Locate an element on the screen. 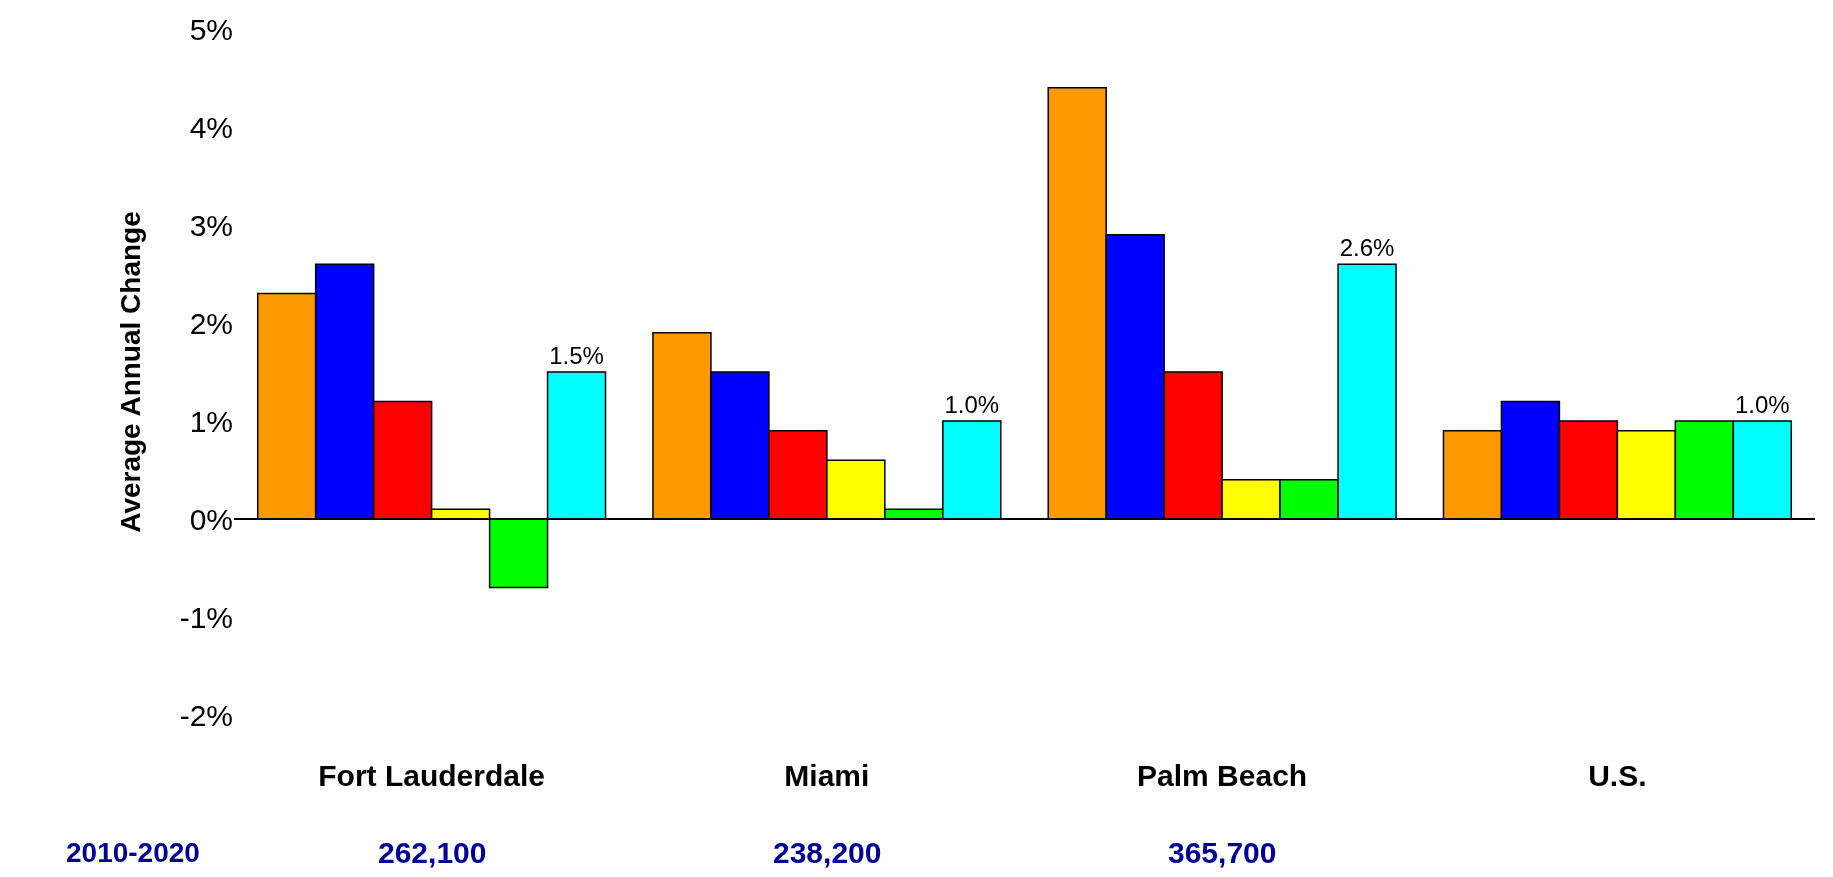  data-label: 2.6% is located at coordinates (1367, 248).